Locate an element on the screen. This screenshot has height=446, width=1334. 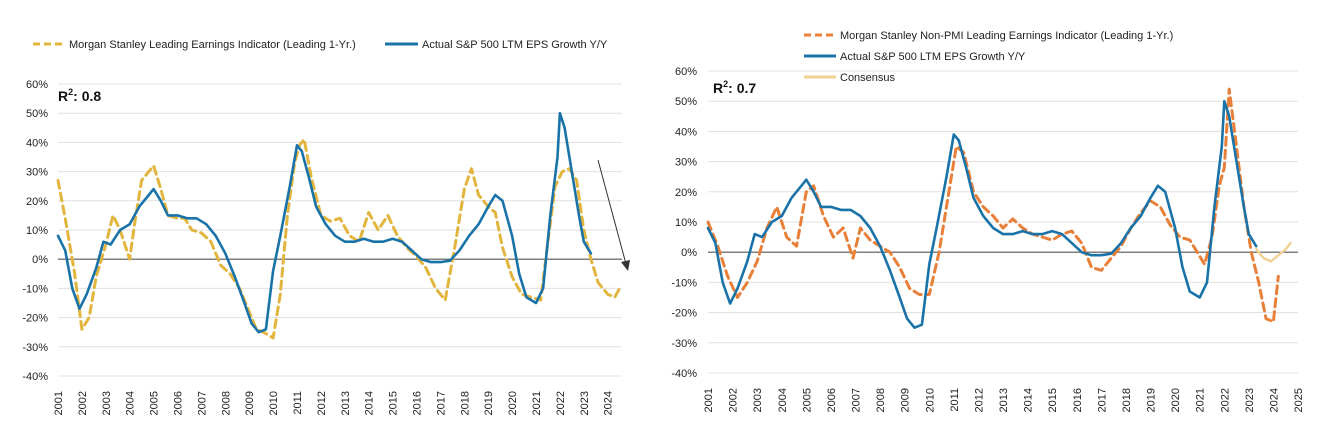
left-x-tick-label: 2005 is located at coordinates (155, 403).